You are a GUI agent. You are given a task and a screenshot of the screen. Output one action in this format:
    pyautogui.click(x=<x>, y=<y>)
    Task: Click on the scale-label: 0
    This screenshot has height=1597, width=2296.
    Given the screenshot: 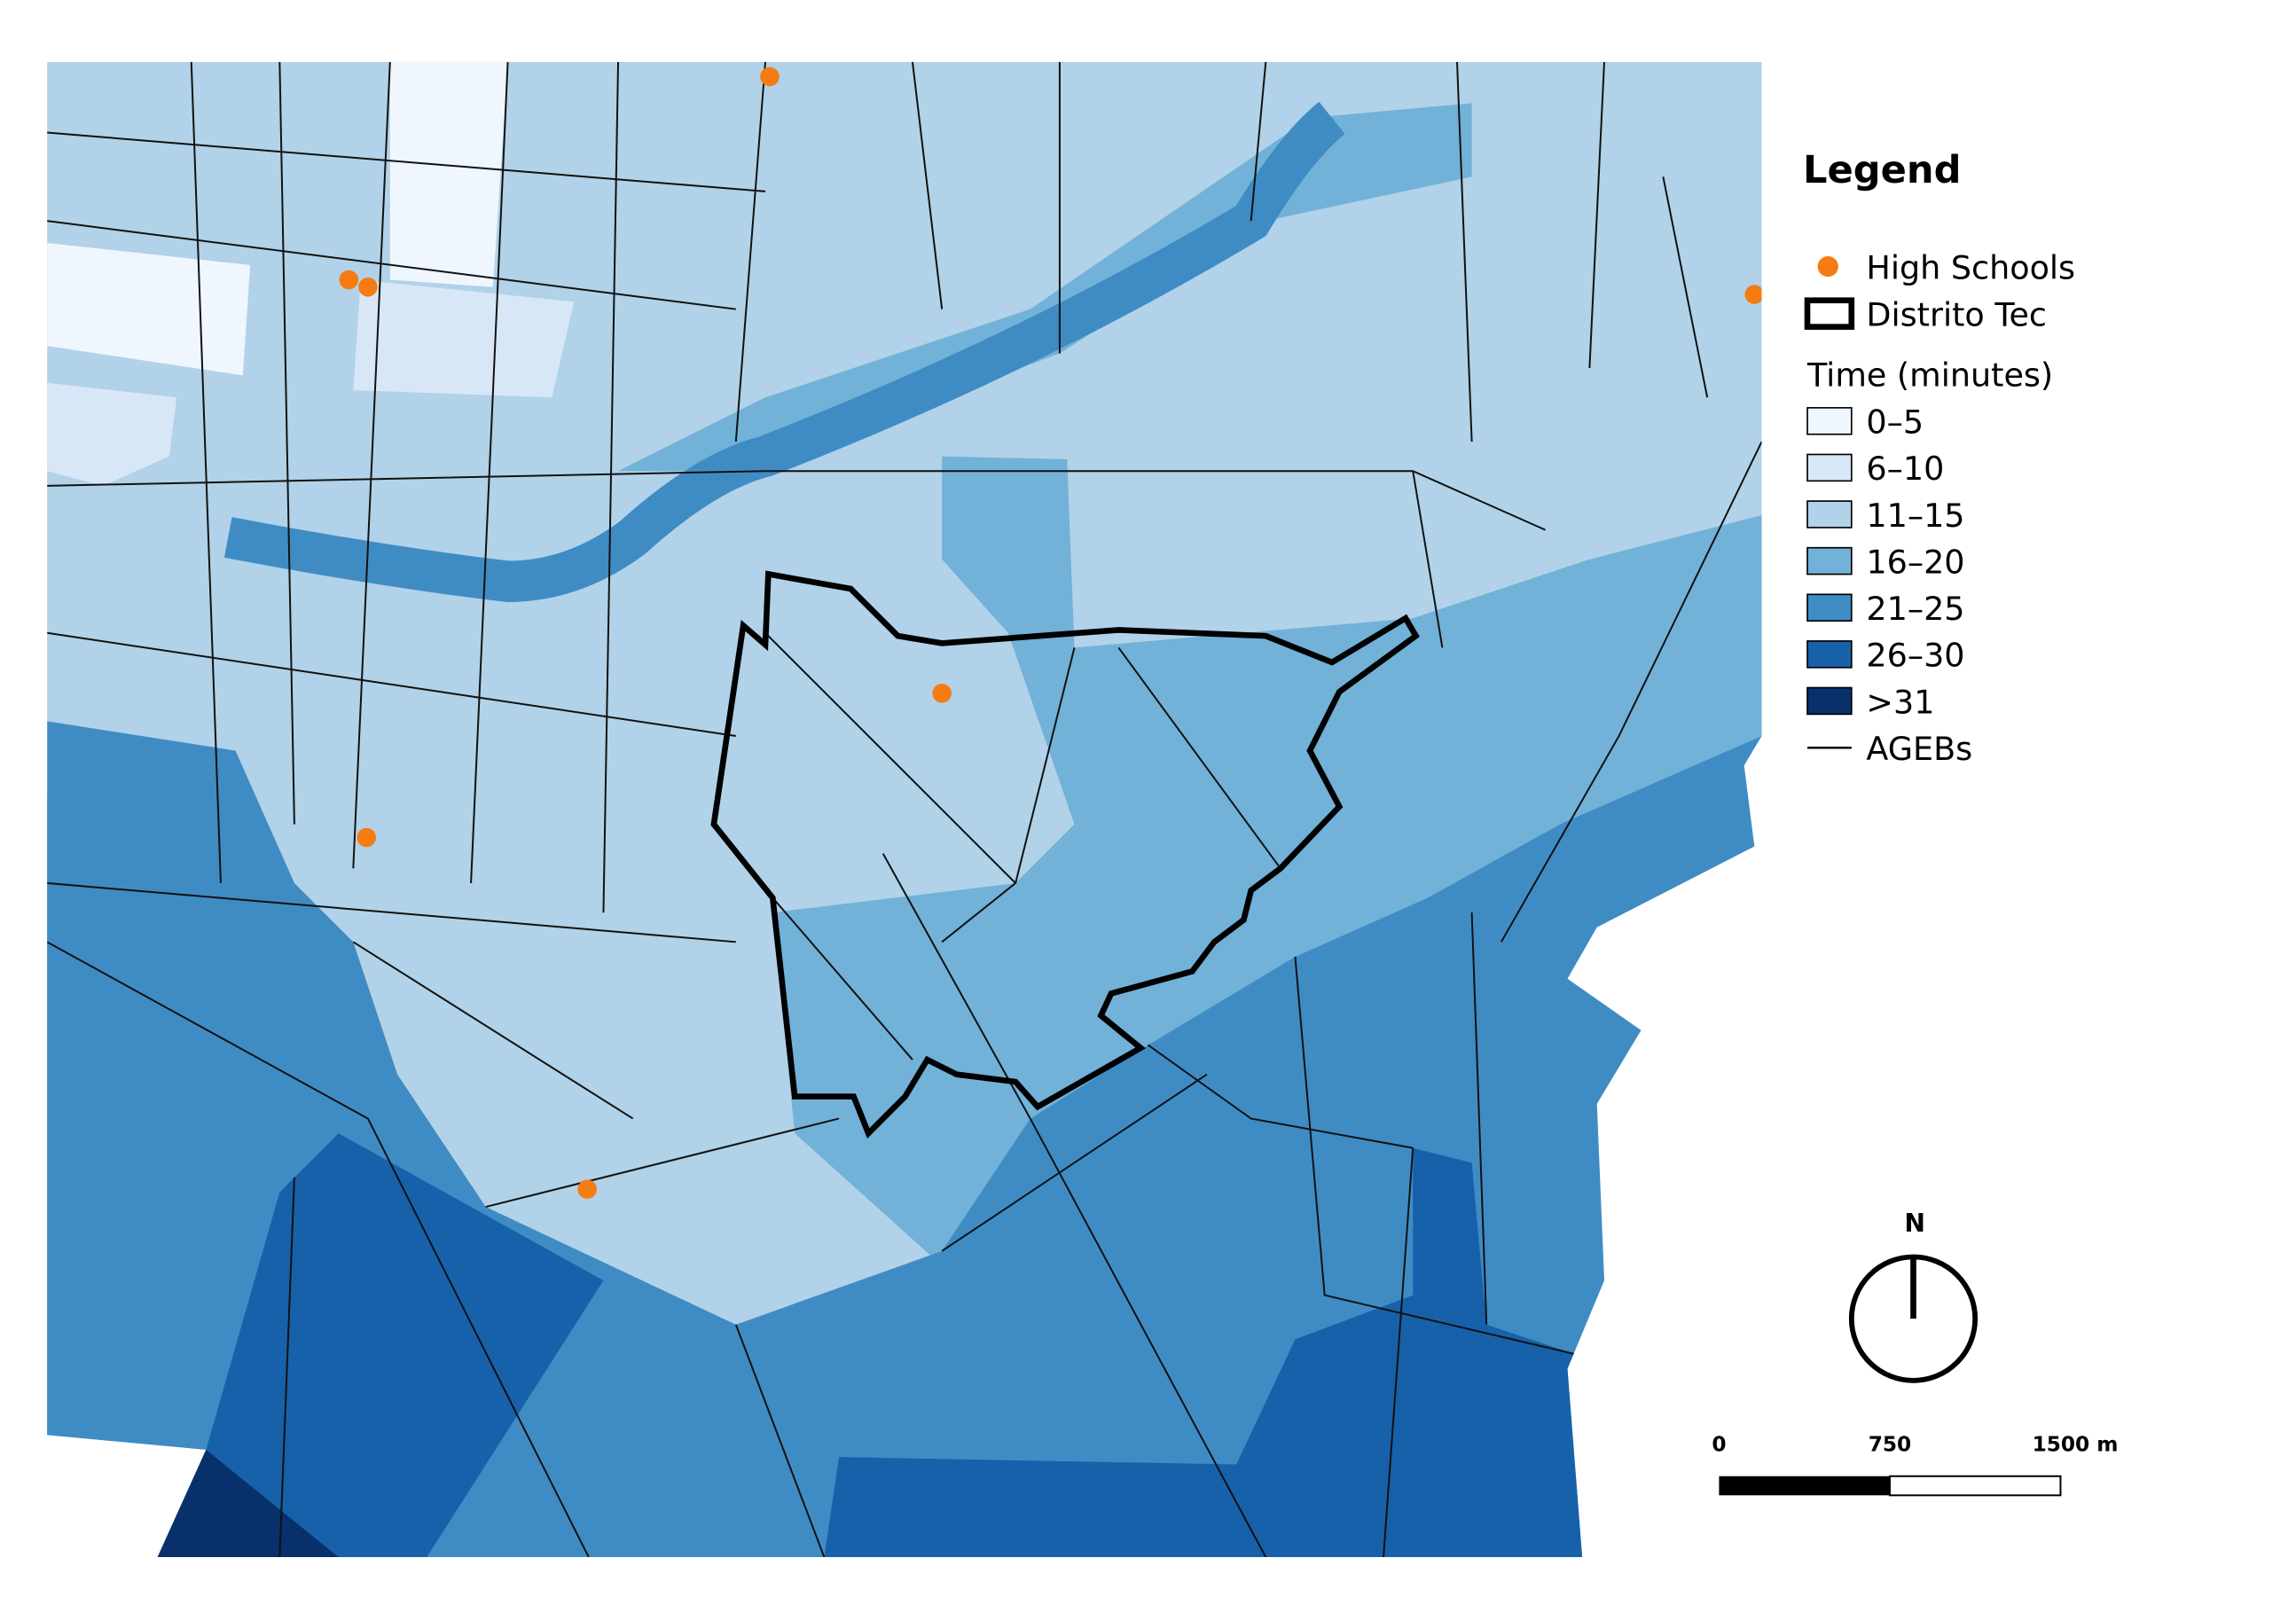 What is the action you would take?
    pyautogui.click(x=1719, y=1445)
    